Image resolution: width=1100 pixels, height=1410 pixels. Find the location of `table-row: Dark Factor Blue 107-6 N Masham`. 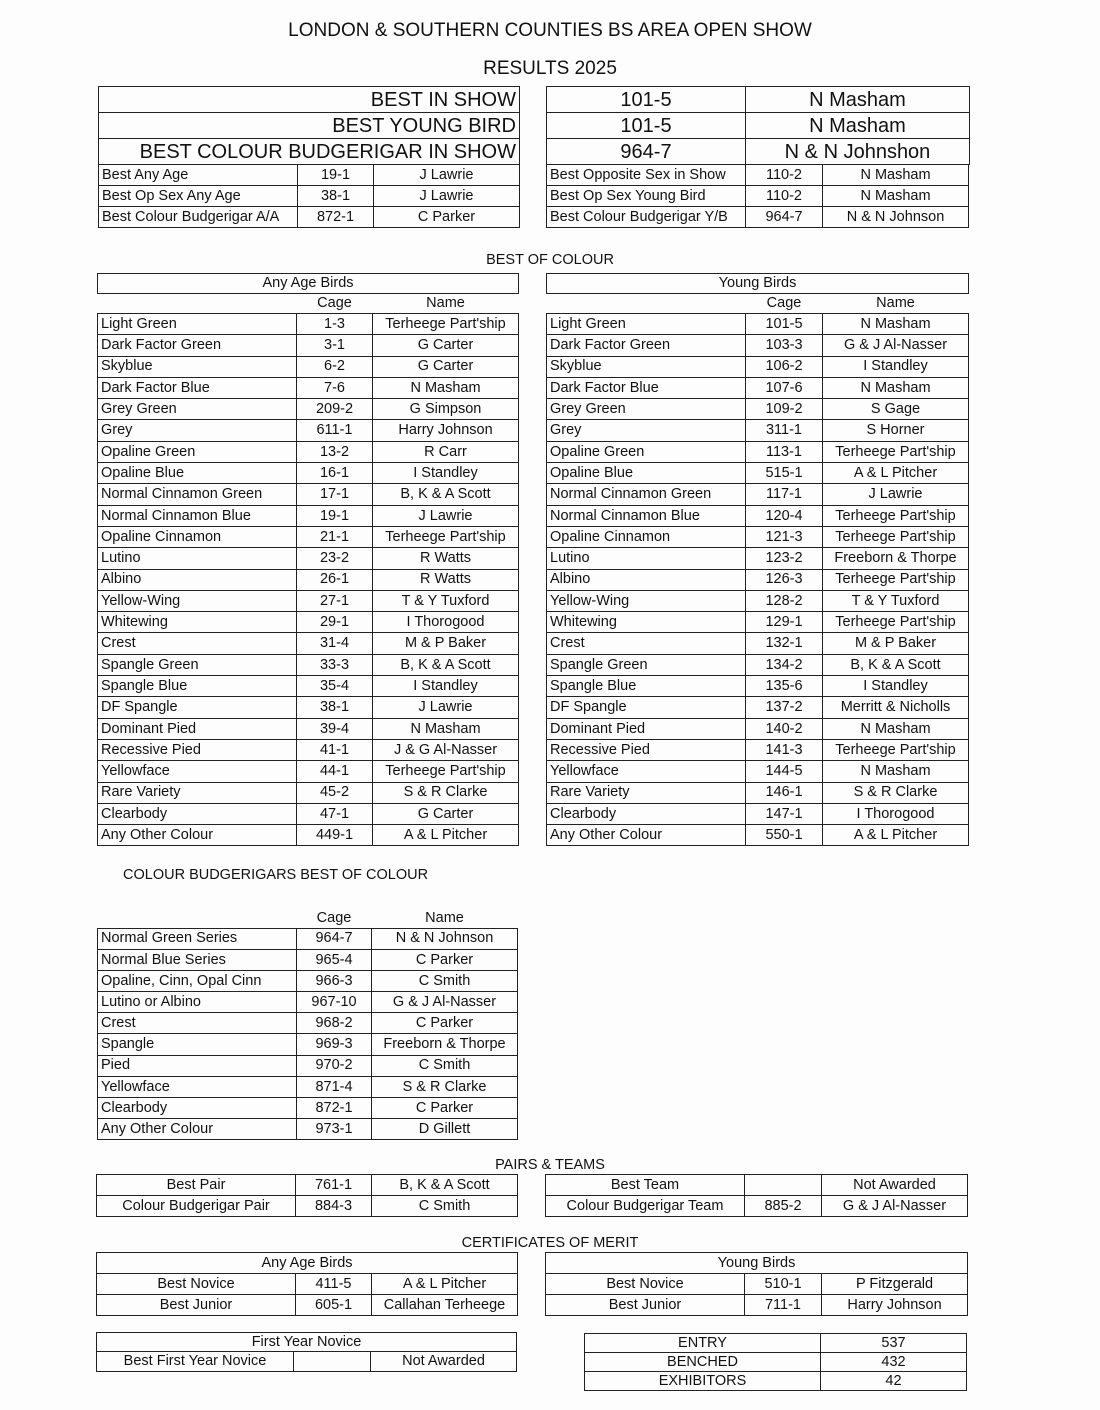

table-row: Dark Factor Blue 107-6 N Masham is located at coordinates (758, 388).